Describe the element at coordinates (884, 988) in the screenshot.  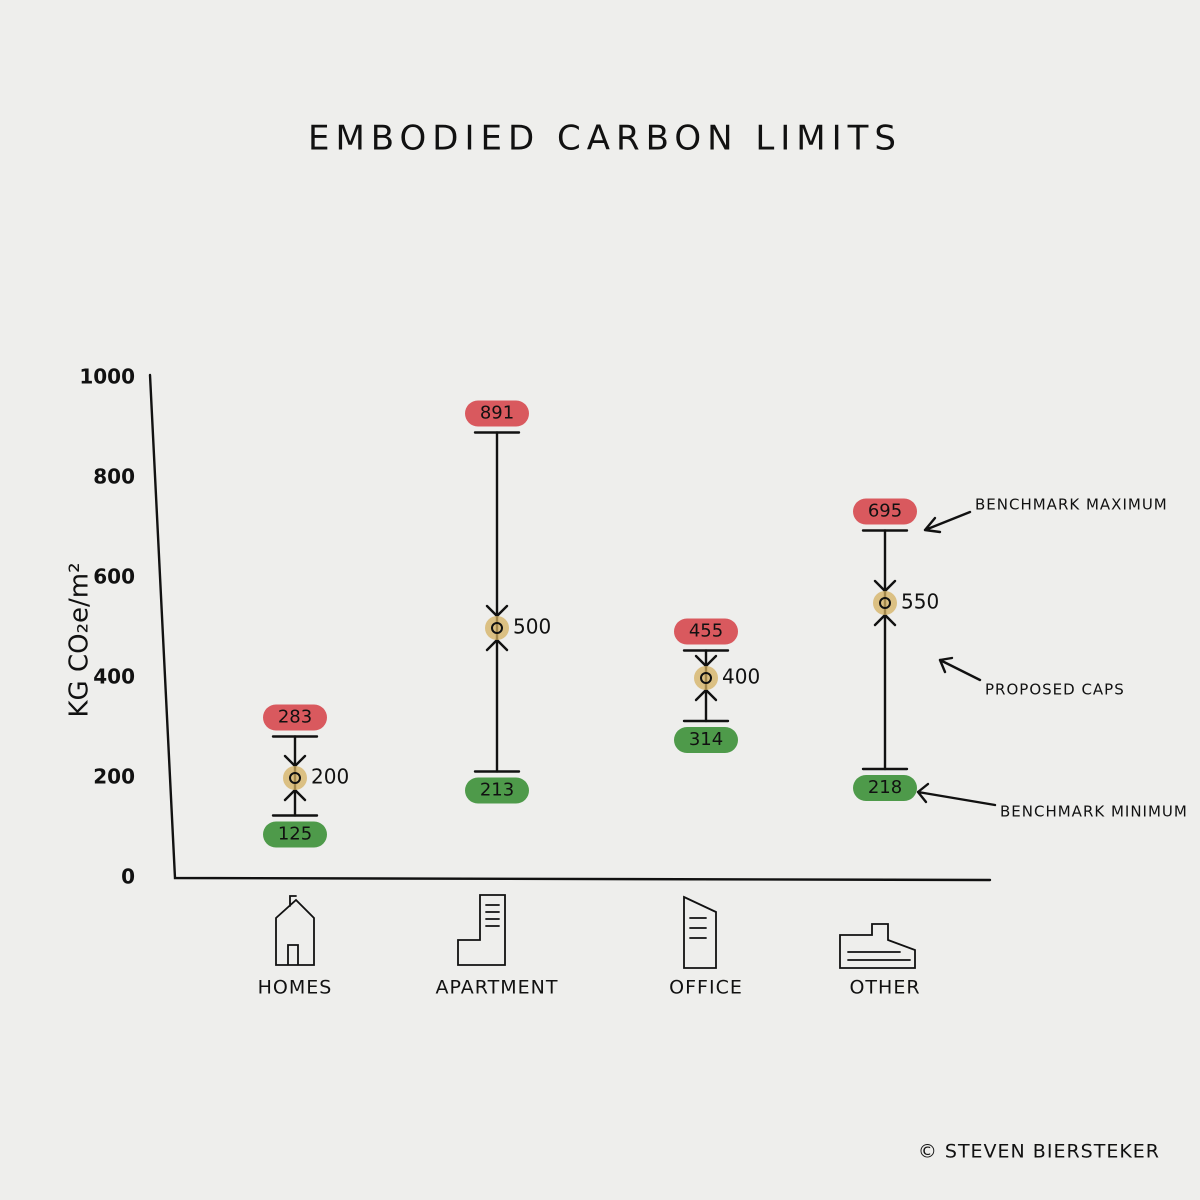
I see `x-tick-label: OTHER` at that location.